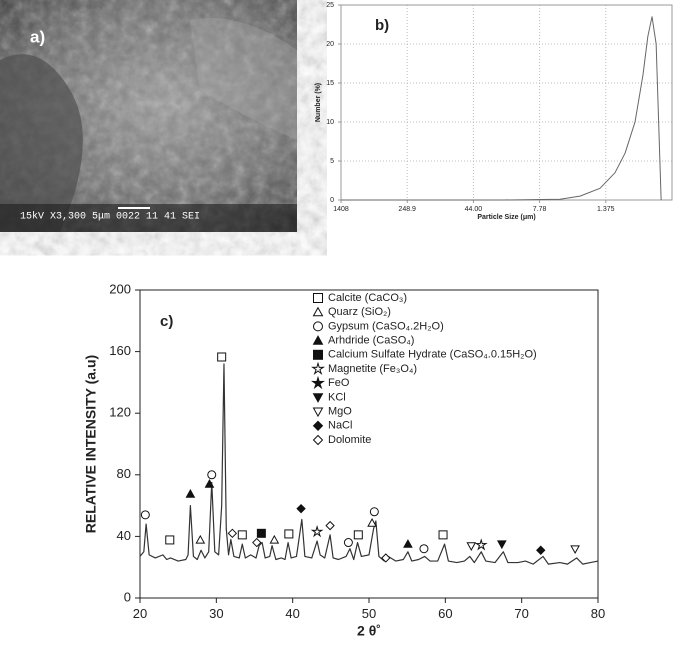  Describe the element at coordinates (340, 412) in the screenshot. I see `legend-label: MgO` at that location.